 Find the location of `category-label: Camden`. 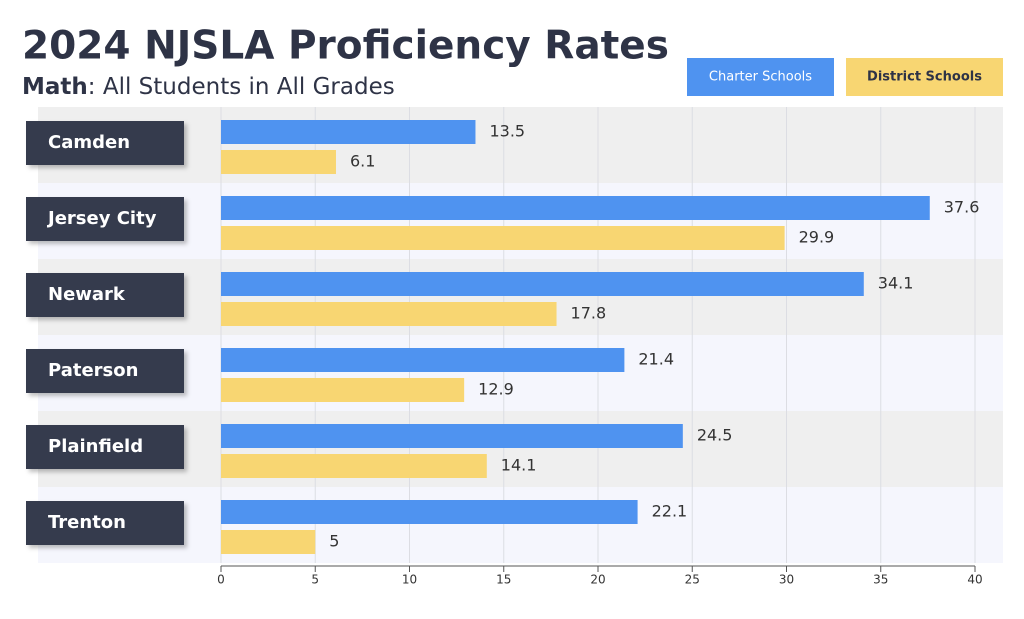

category-label: Camden is located at coordinates (89, 142).